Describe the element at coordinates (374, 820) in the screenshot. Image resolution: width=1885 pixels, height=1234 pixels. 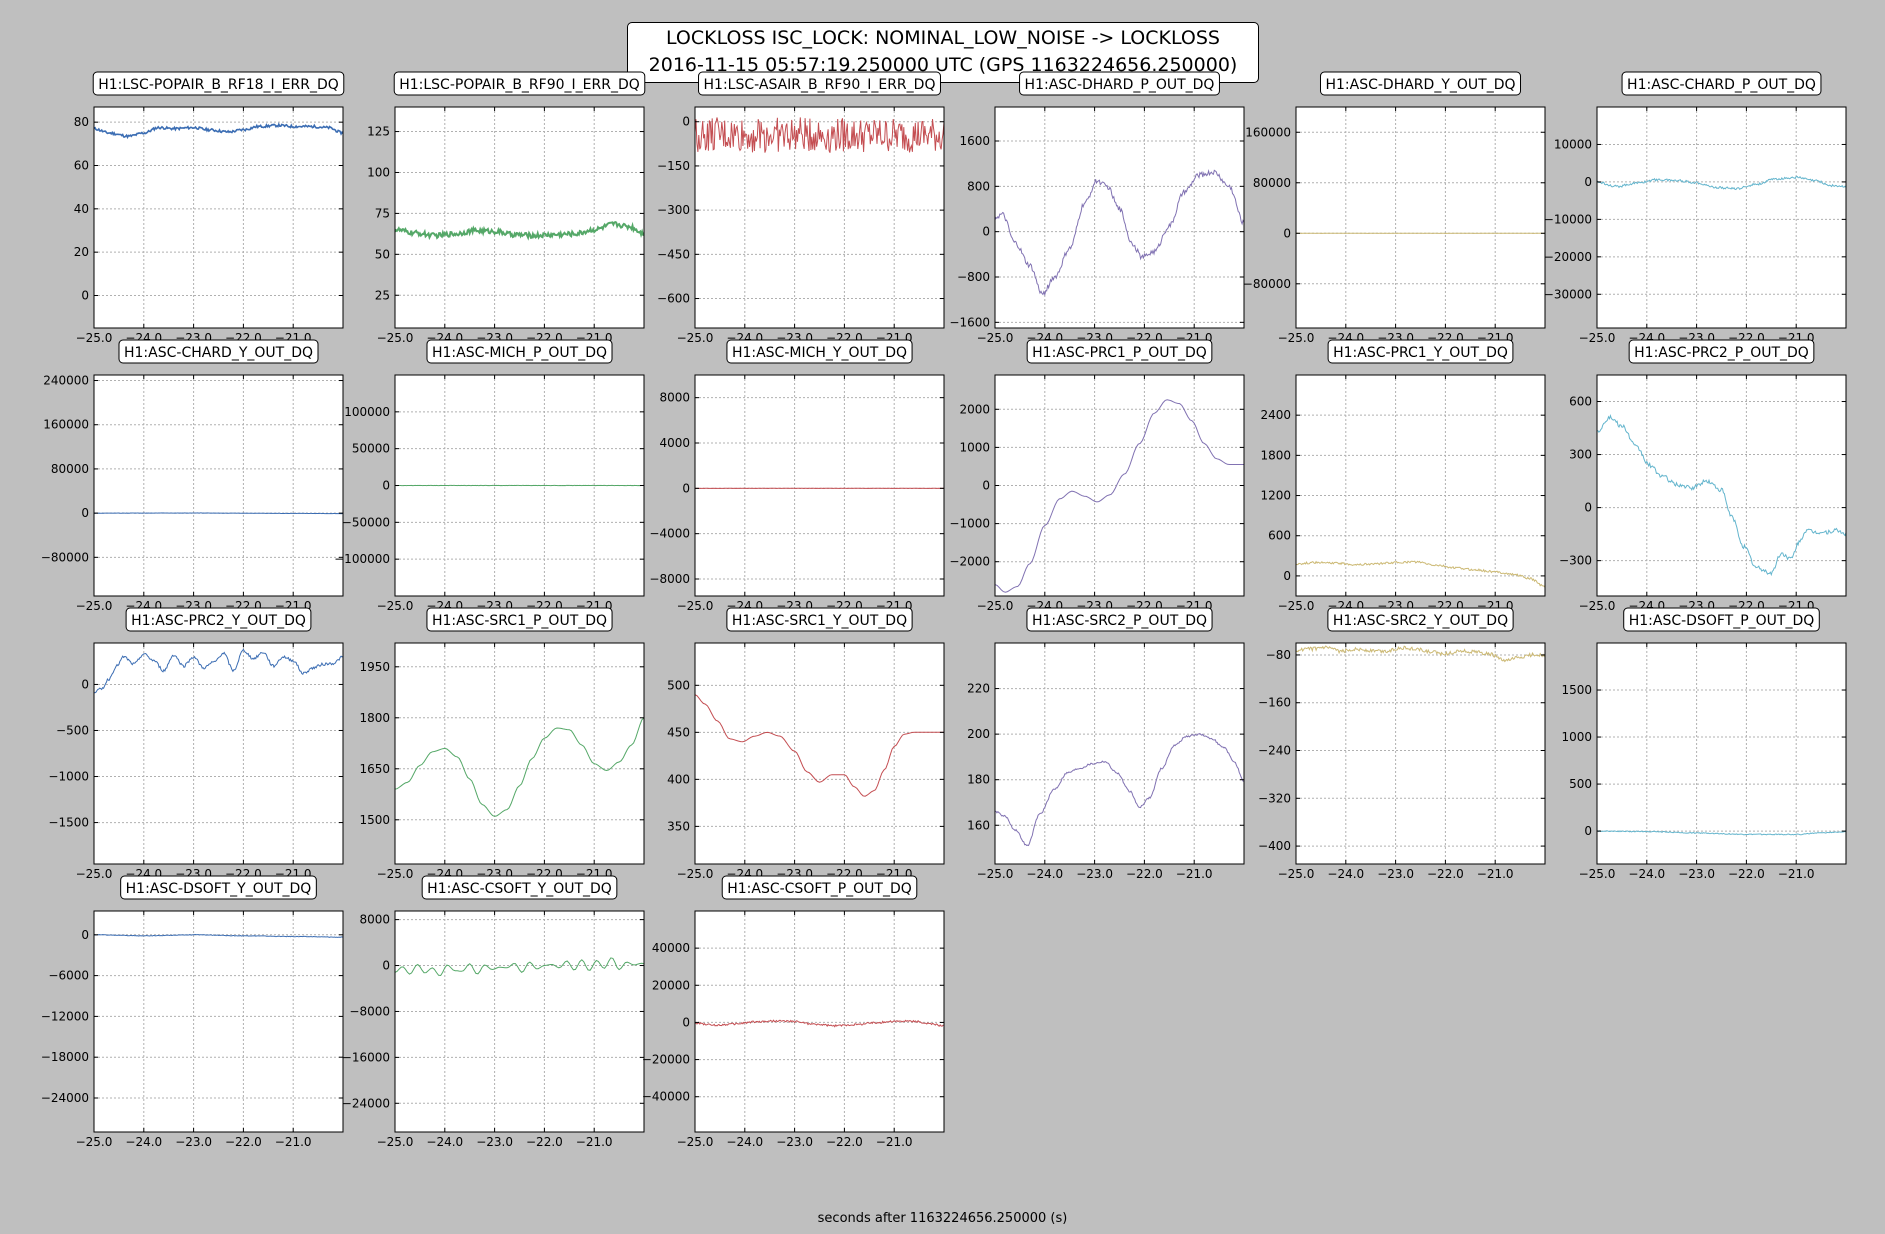
I see `y-tick-label: 1500` at that location.